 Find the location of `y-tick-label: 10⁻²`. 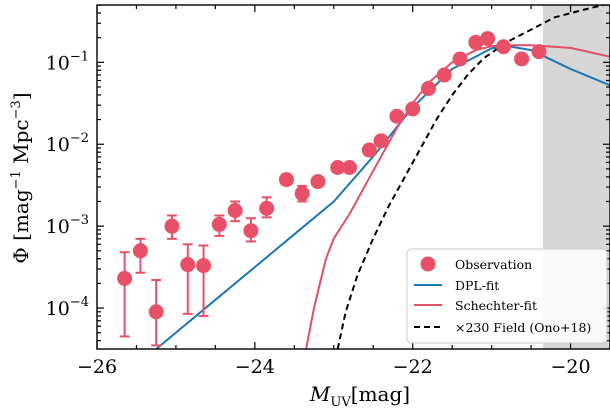

y-tick-label: 10⁻² is located at coordinates (67, 143).